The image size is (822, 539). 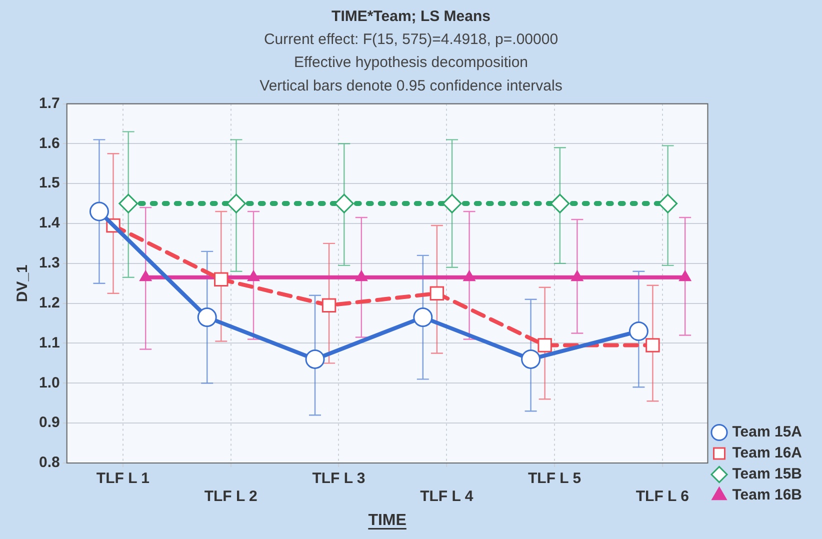 What do you see at coordinates (387, 520) in the screenshot?
I see `x-axis-title: TIME` at bounding box center [387, 520].